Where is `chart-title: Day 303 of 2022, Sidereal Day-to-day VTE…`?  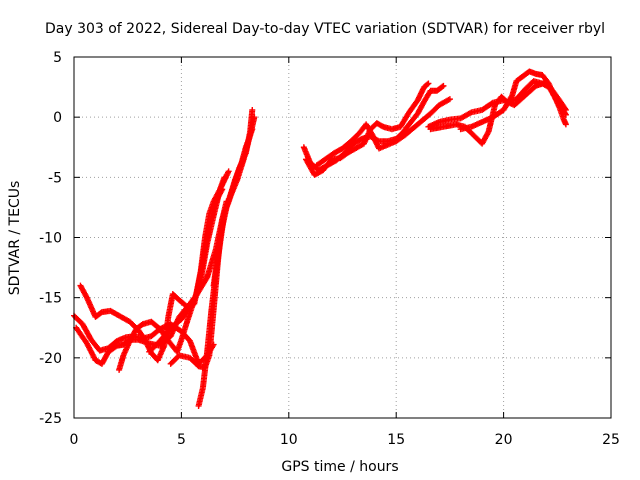
chart-title: Day 303 of 2022, Sidereal Day-to-day VTE… is located at coordinates (325, 29).